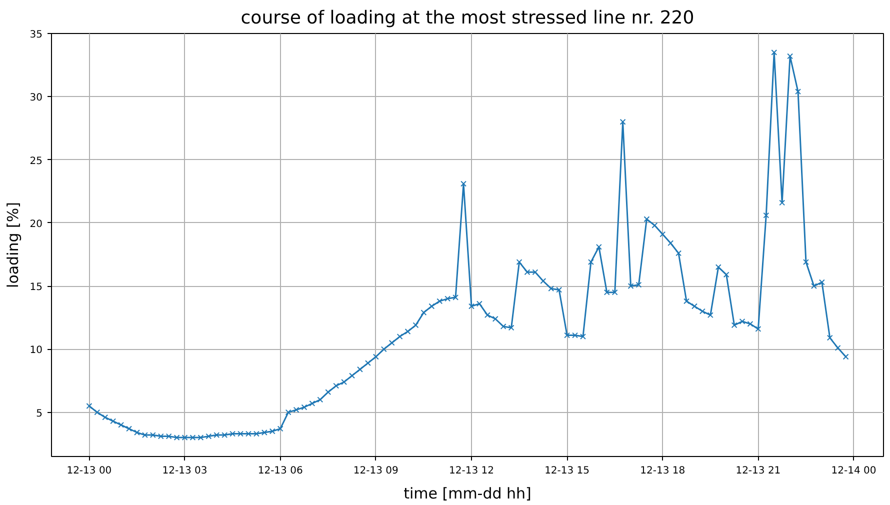 This screenshot has height=505, width=890. What do you see at coordinates (36, 161) in the screenshot?
I see `y-tick-label: 25` at bounding box center [36, 161].